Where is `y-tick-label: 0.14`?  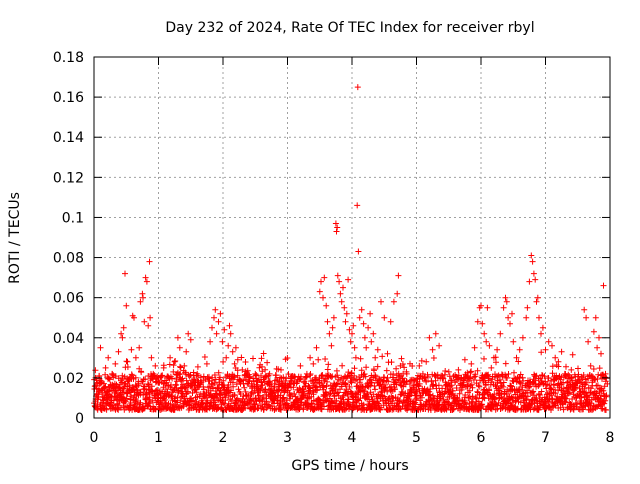
y-tick-label: 0.14 is located at coordinates (68, 138).